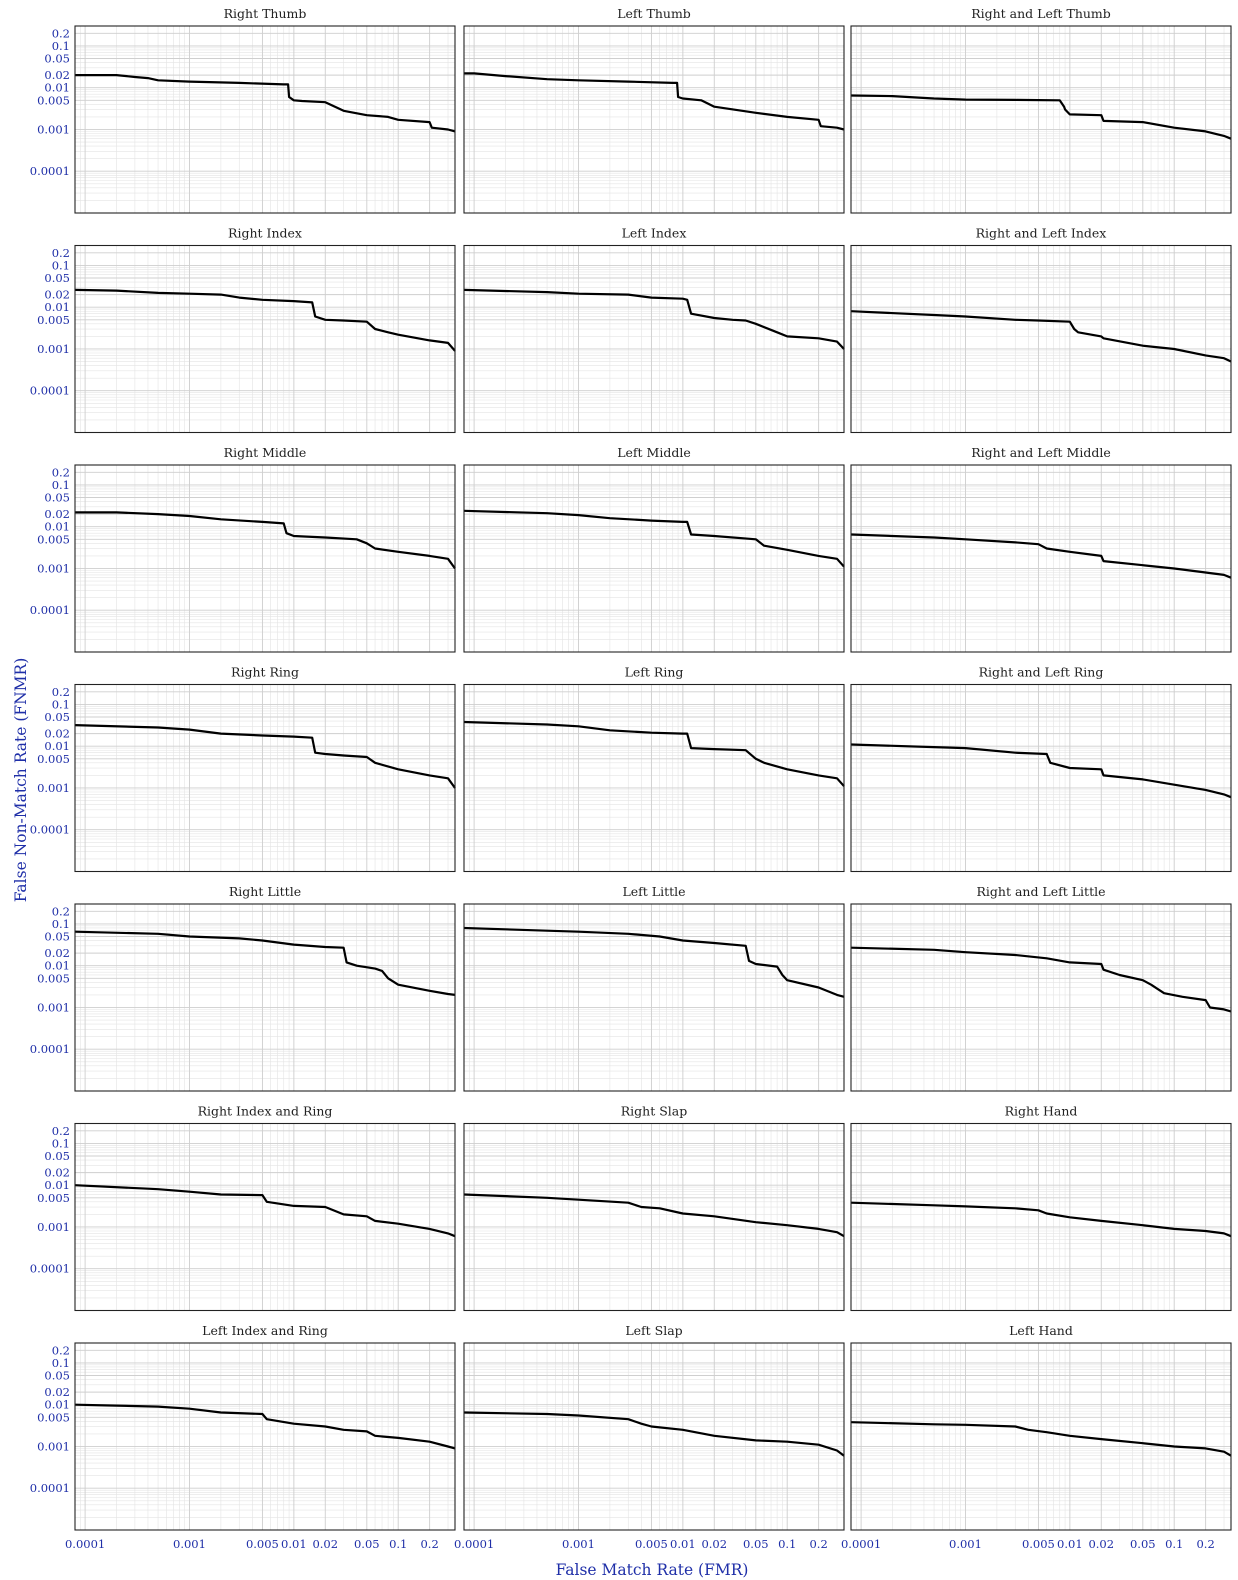 The width and height of the screenshot is (1238, 1580). I want to click on panel-title: Right Slap, so click(654, 1111).